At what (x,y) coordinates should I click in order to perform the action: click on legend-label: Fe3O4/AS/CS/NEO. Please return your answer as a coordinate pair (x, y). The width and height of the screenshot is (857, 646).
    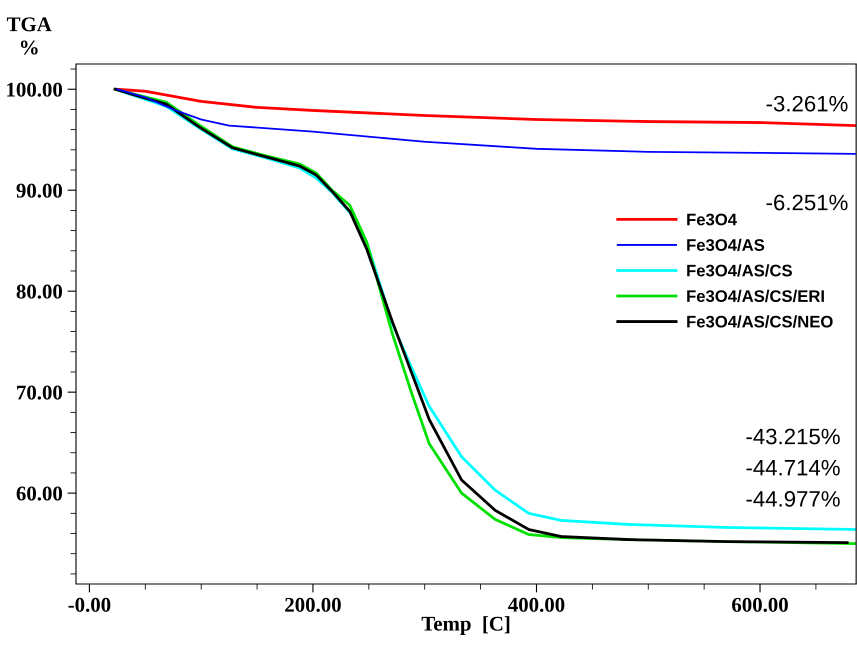
    Looking at the image, I should click on (760, 321).